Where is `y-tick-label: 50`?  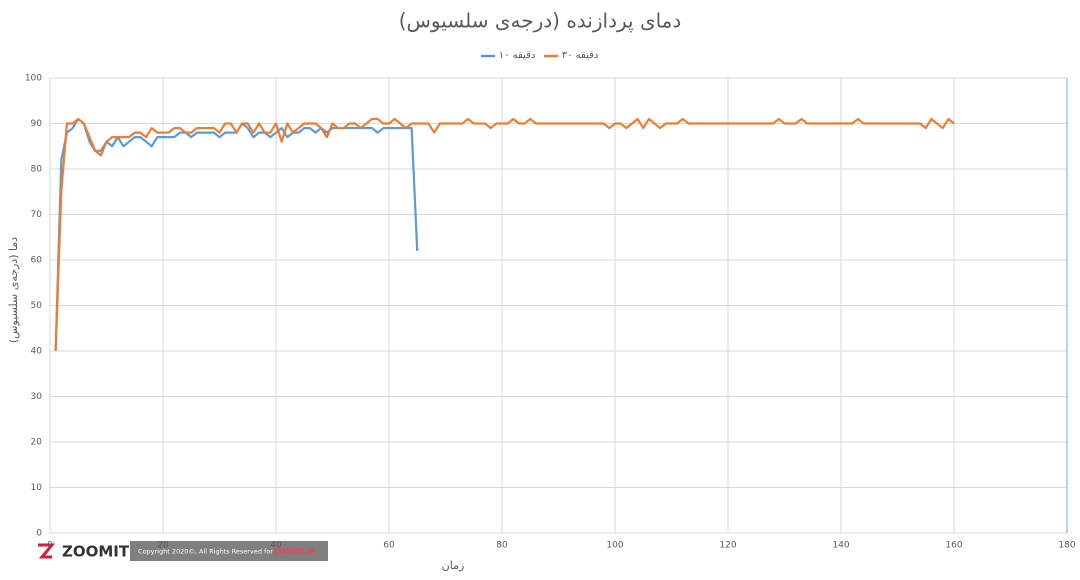 y-tick-label: 50 is located at coordinates (37, 306).